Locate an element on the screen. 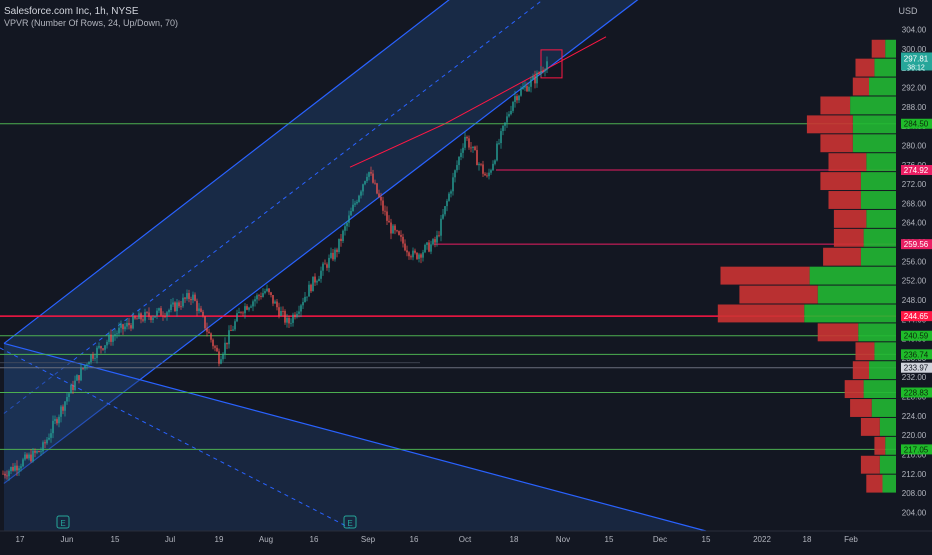 This screenshot has width=932, height=555. level-price-label: 228.83 is located at coordinates (916, 393).